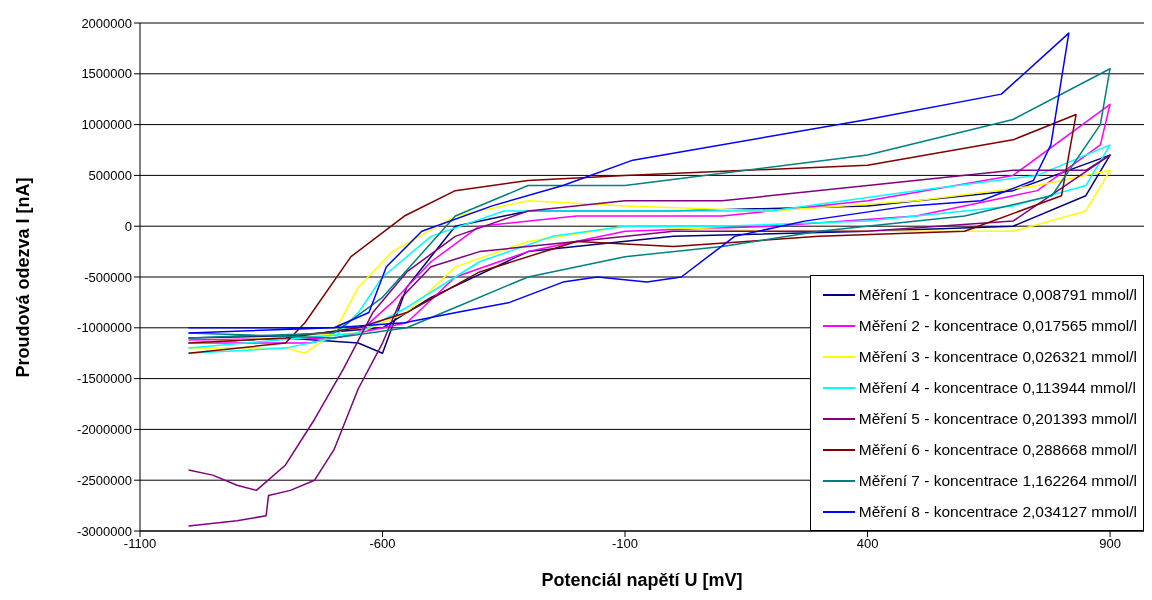 The width and height of the screenshot is (1152, 600). I want to click on y-tick-label: -1500000, so click(104, 379).